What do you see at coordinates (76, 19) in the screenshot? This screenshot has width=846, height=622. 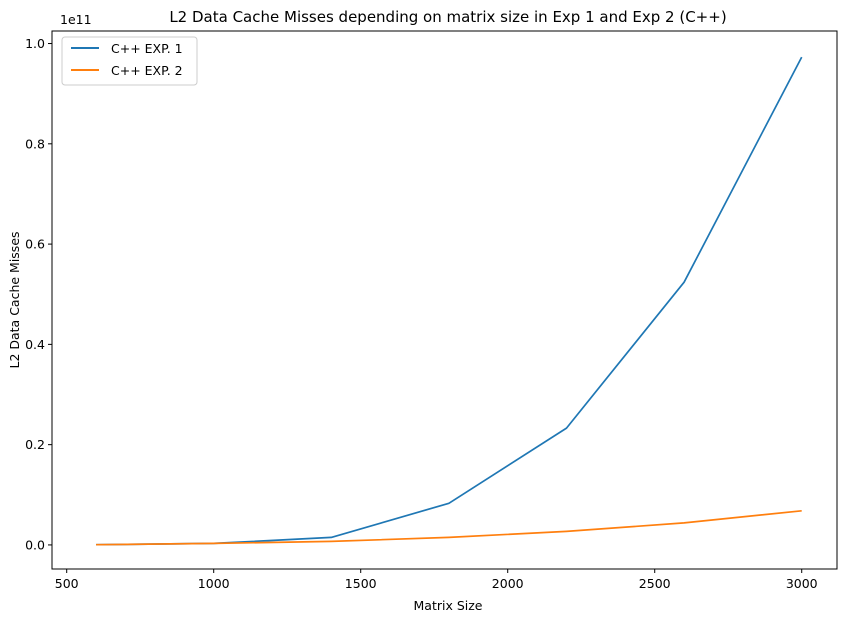 I see `y-offset-text: 1e11` at bounding box center [76, 19].